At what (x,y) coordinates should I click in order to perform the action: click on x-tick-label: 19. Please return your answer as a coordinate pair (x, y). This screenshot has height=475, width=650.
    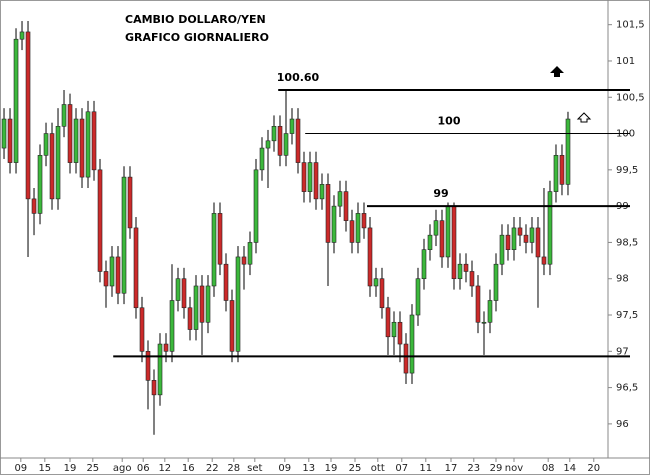
    Looking at the image, I should click on (70, 468).